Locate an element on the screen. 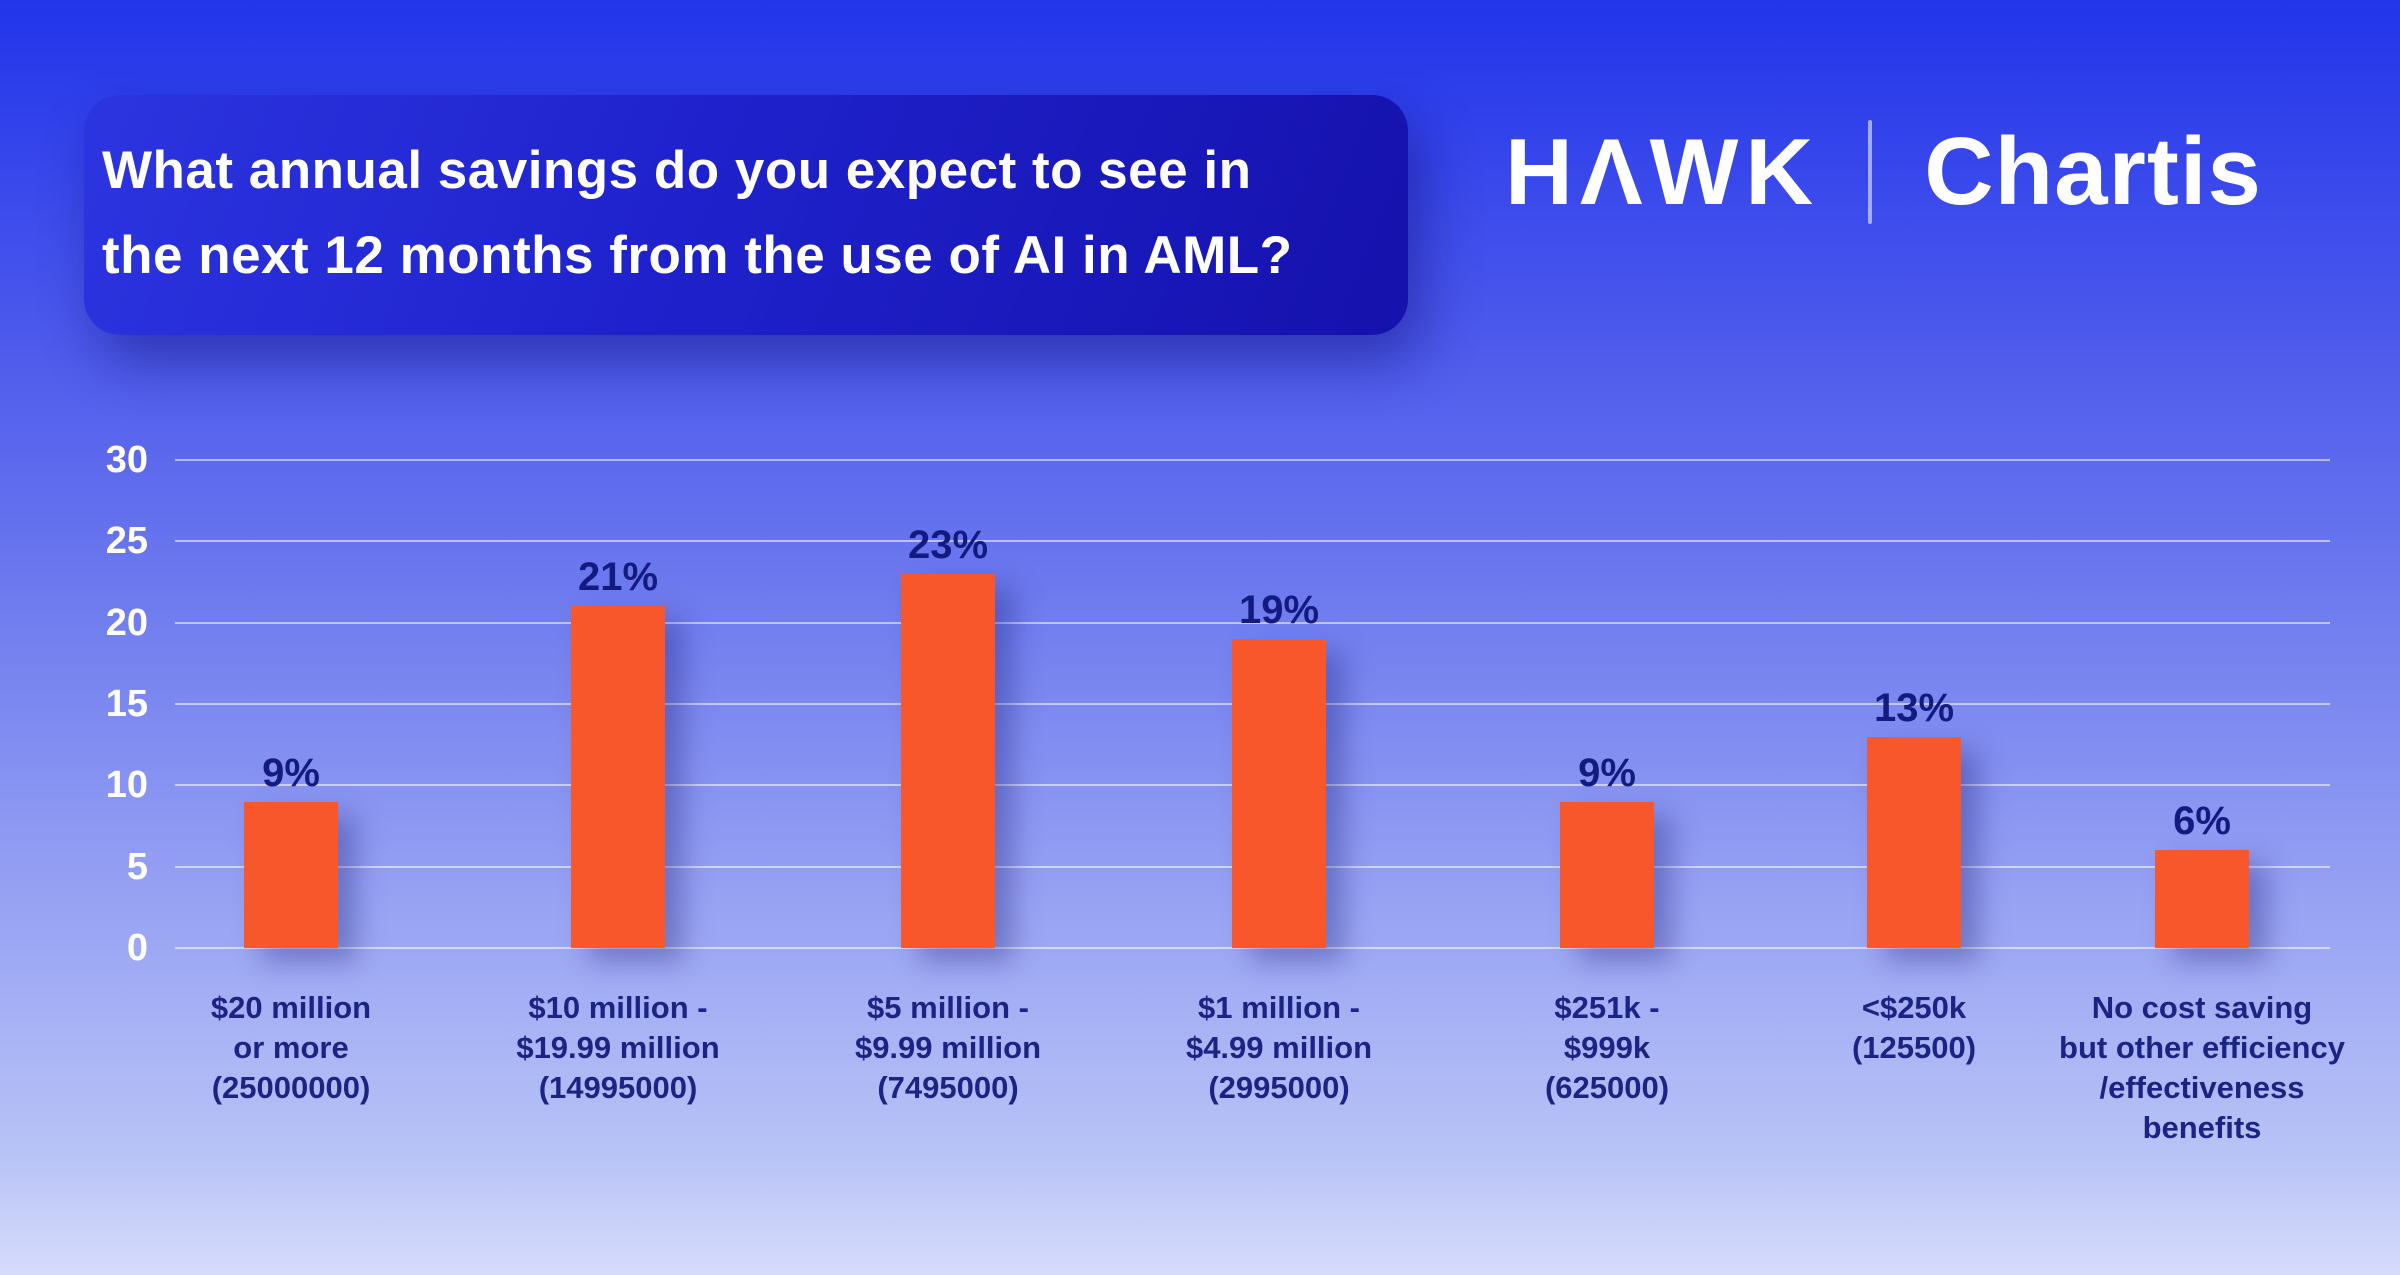 This screenshot has height=1275, width=2400. y-axis-tick-10: 10 is located at coordinates (126, 785).